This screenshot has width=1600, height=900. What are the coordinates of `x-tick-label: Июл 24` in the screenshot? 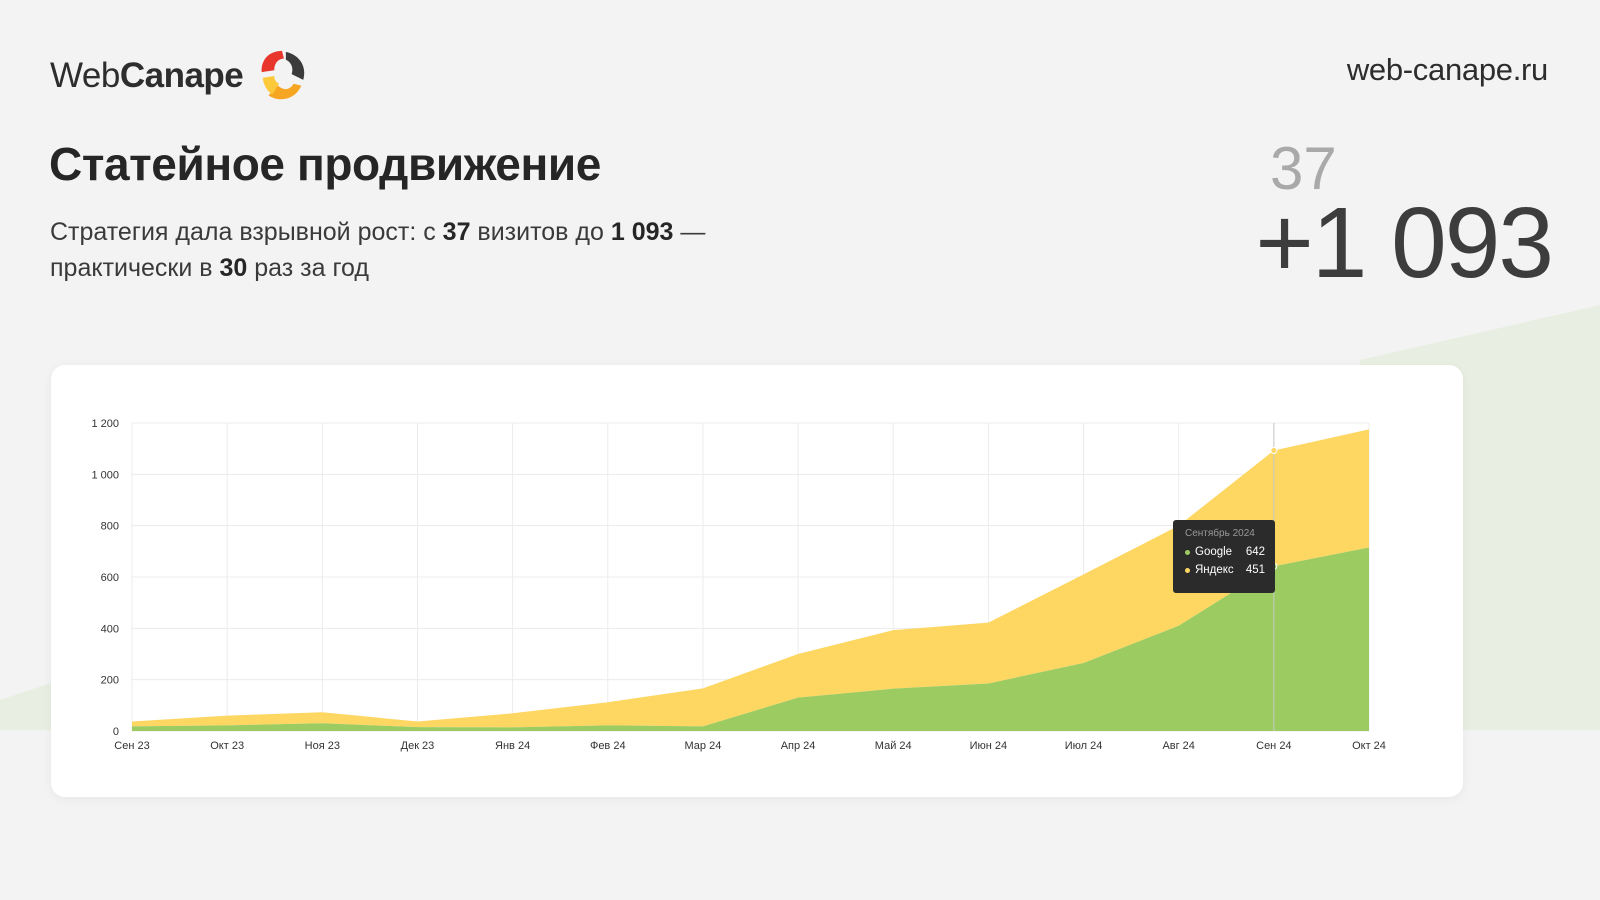 It's located at (1084, 746).